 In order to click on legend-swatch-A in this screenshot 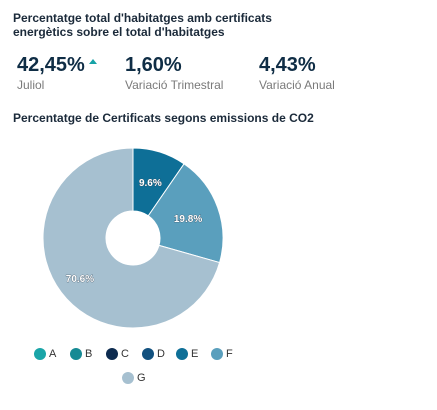, I will do `click(40, 354)`.